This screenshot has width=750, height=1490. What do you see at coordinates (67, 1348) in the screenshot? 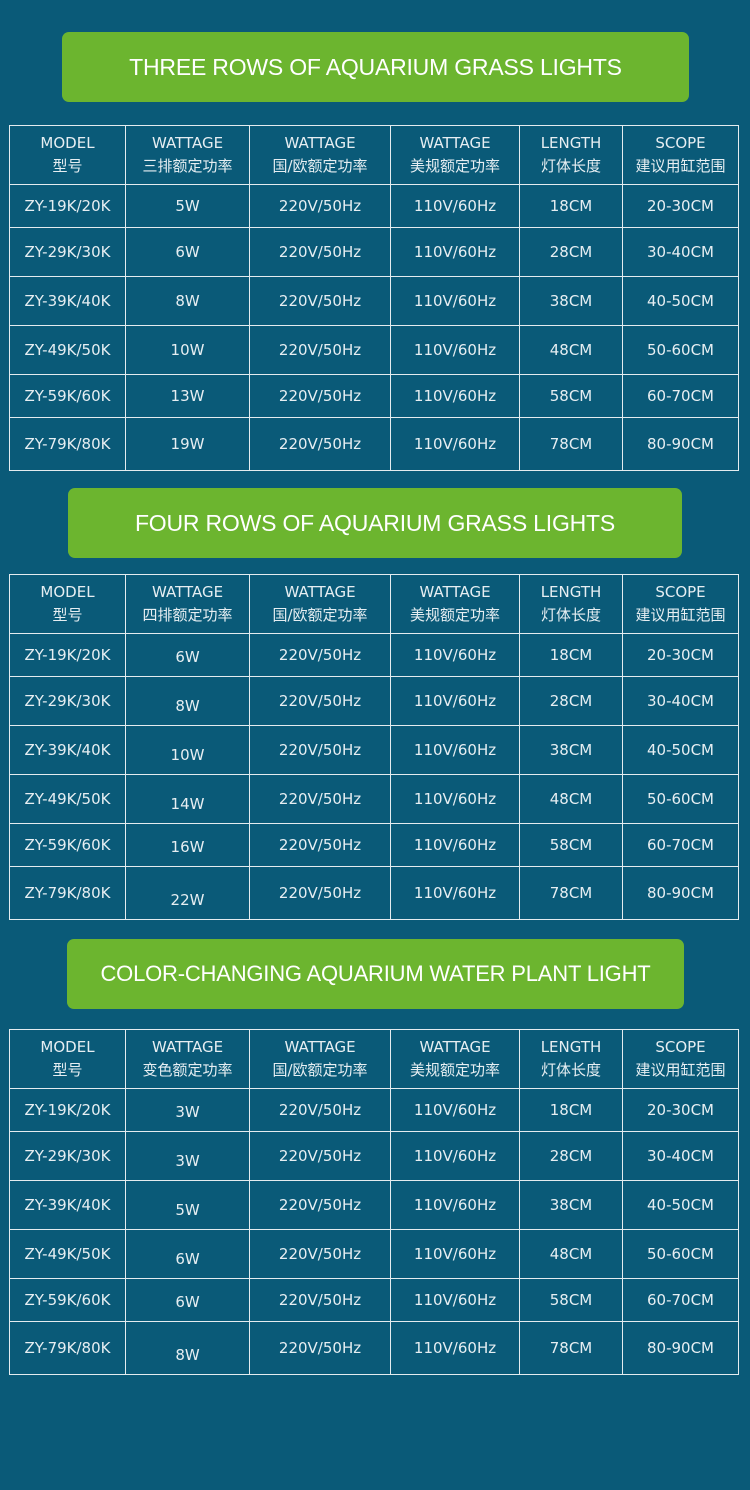
I see `cell-model: ZY-79K/80K` at bounding box center [67, 1348].